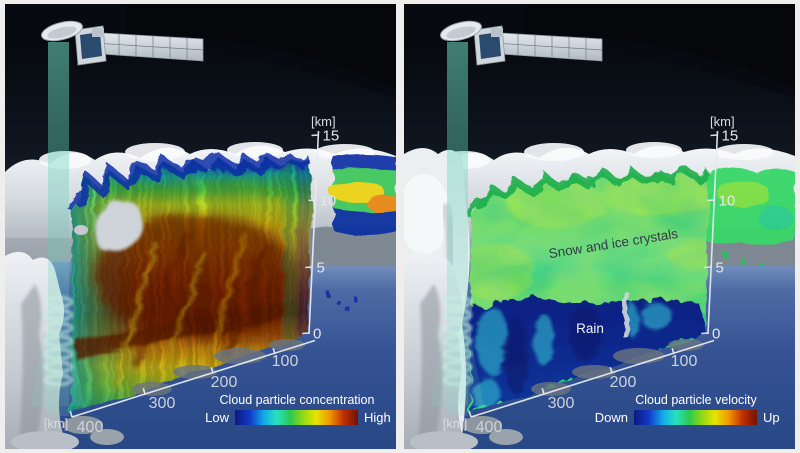  What do you see at coordinates (687, 409) in the screenshot?
I see `velocity-colorbar: Cloud particle velocity Down Up` at bounding box center [687, 409].